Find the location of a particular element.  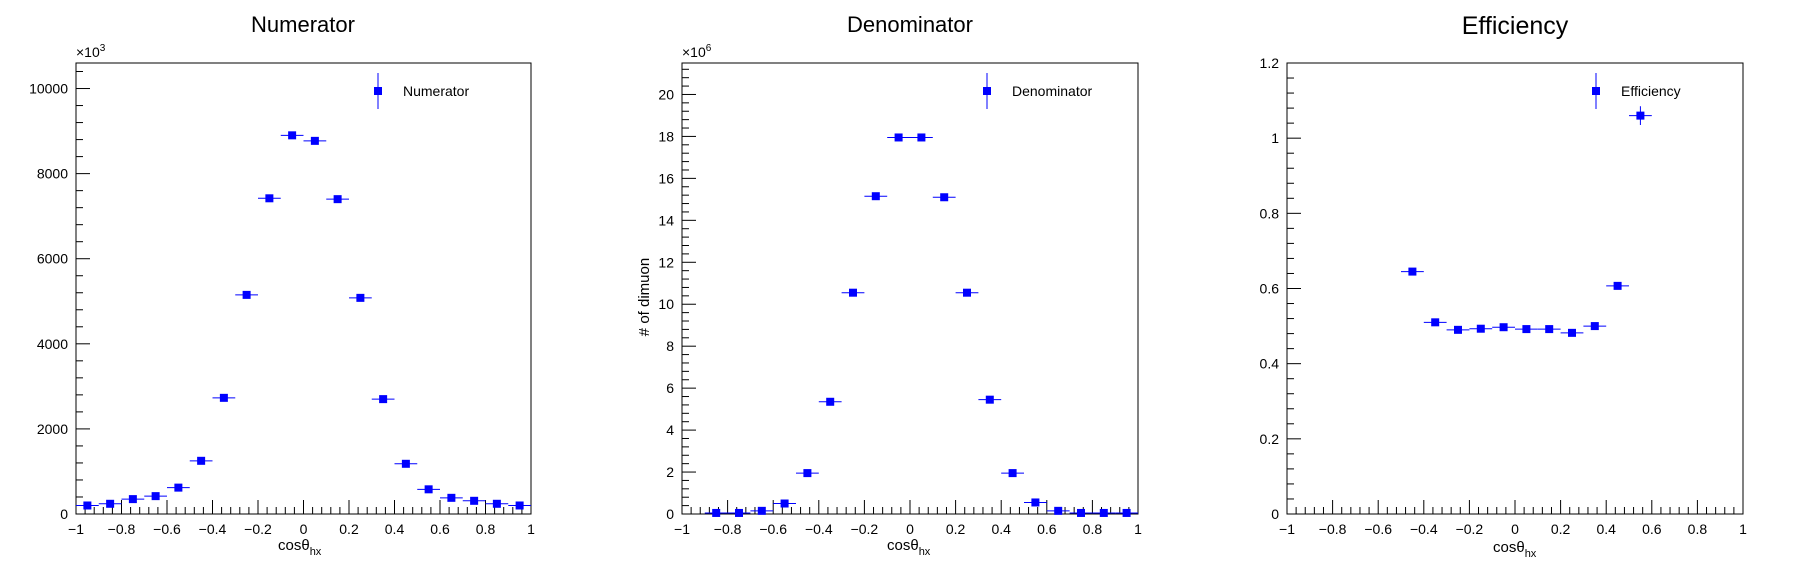

denominator-y-tick-label: 16 is located at coordinates (666, 178).